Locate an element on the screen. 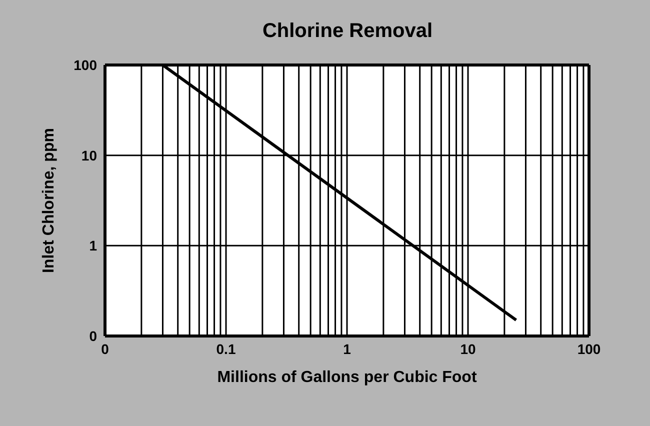 The image size is (650, 426). chart-title: Chlorine Removal is located at coordinates (347, 31).